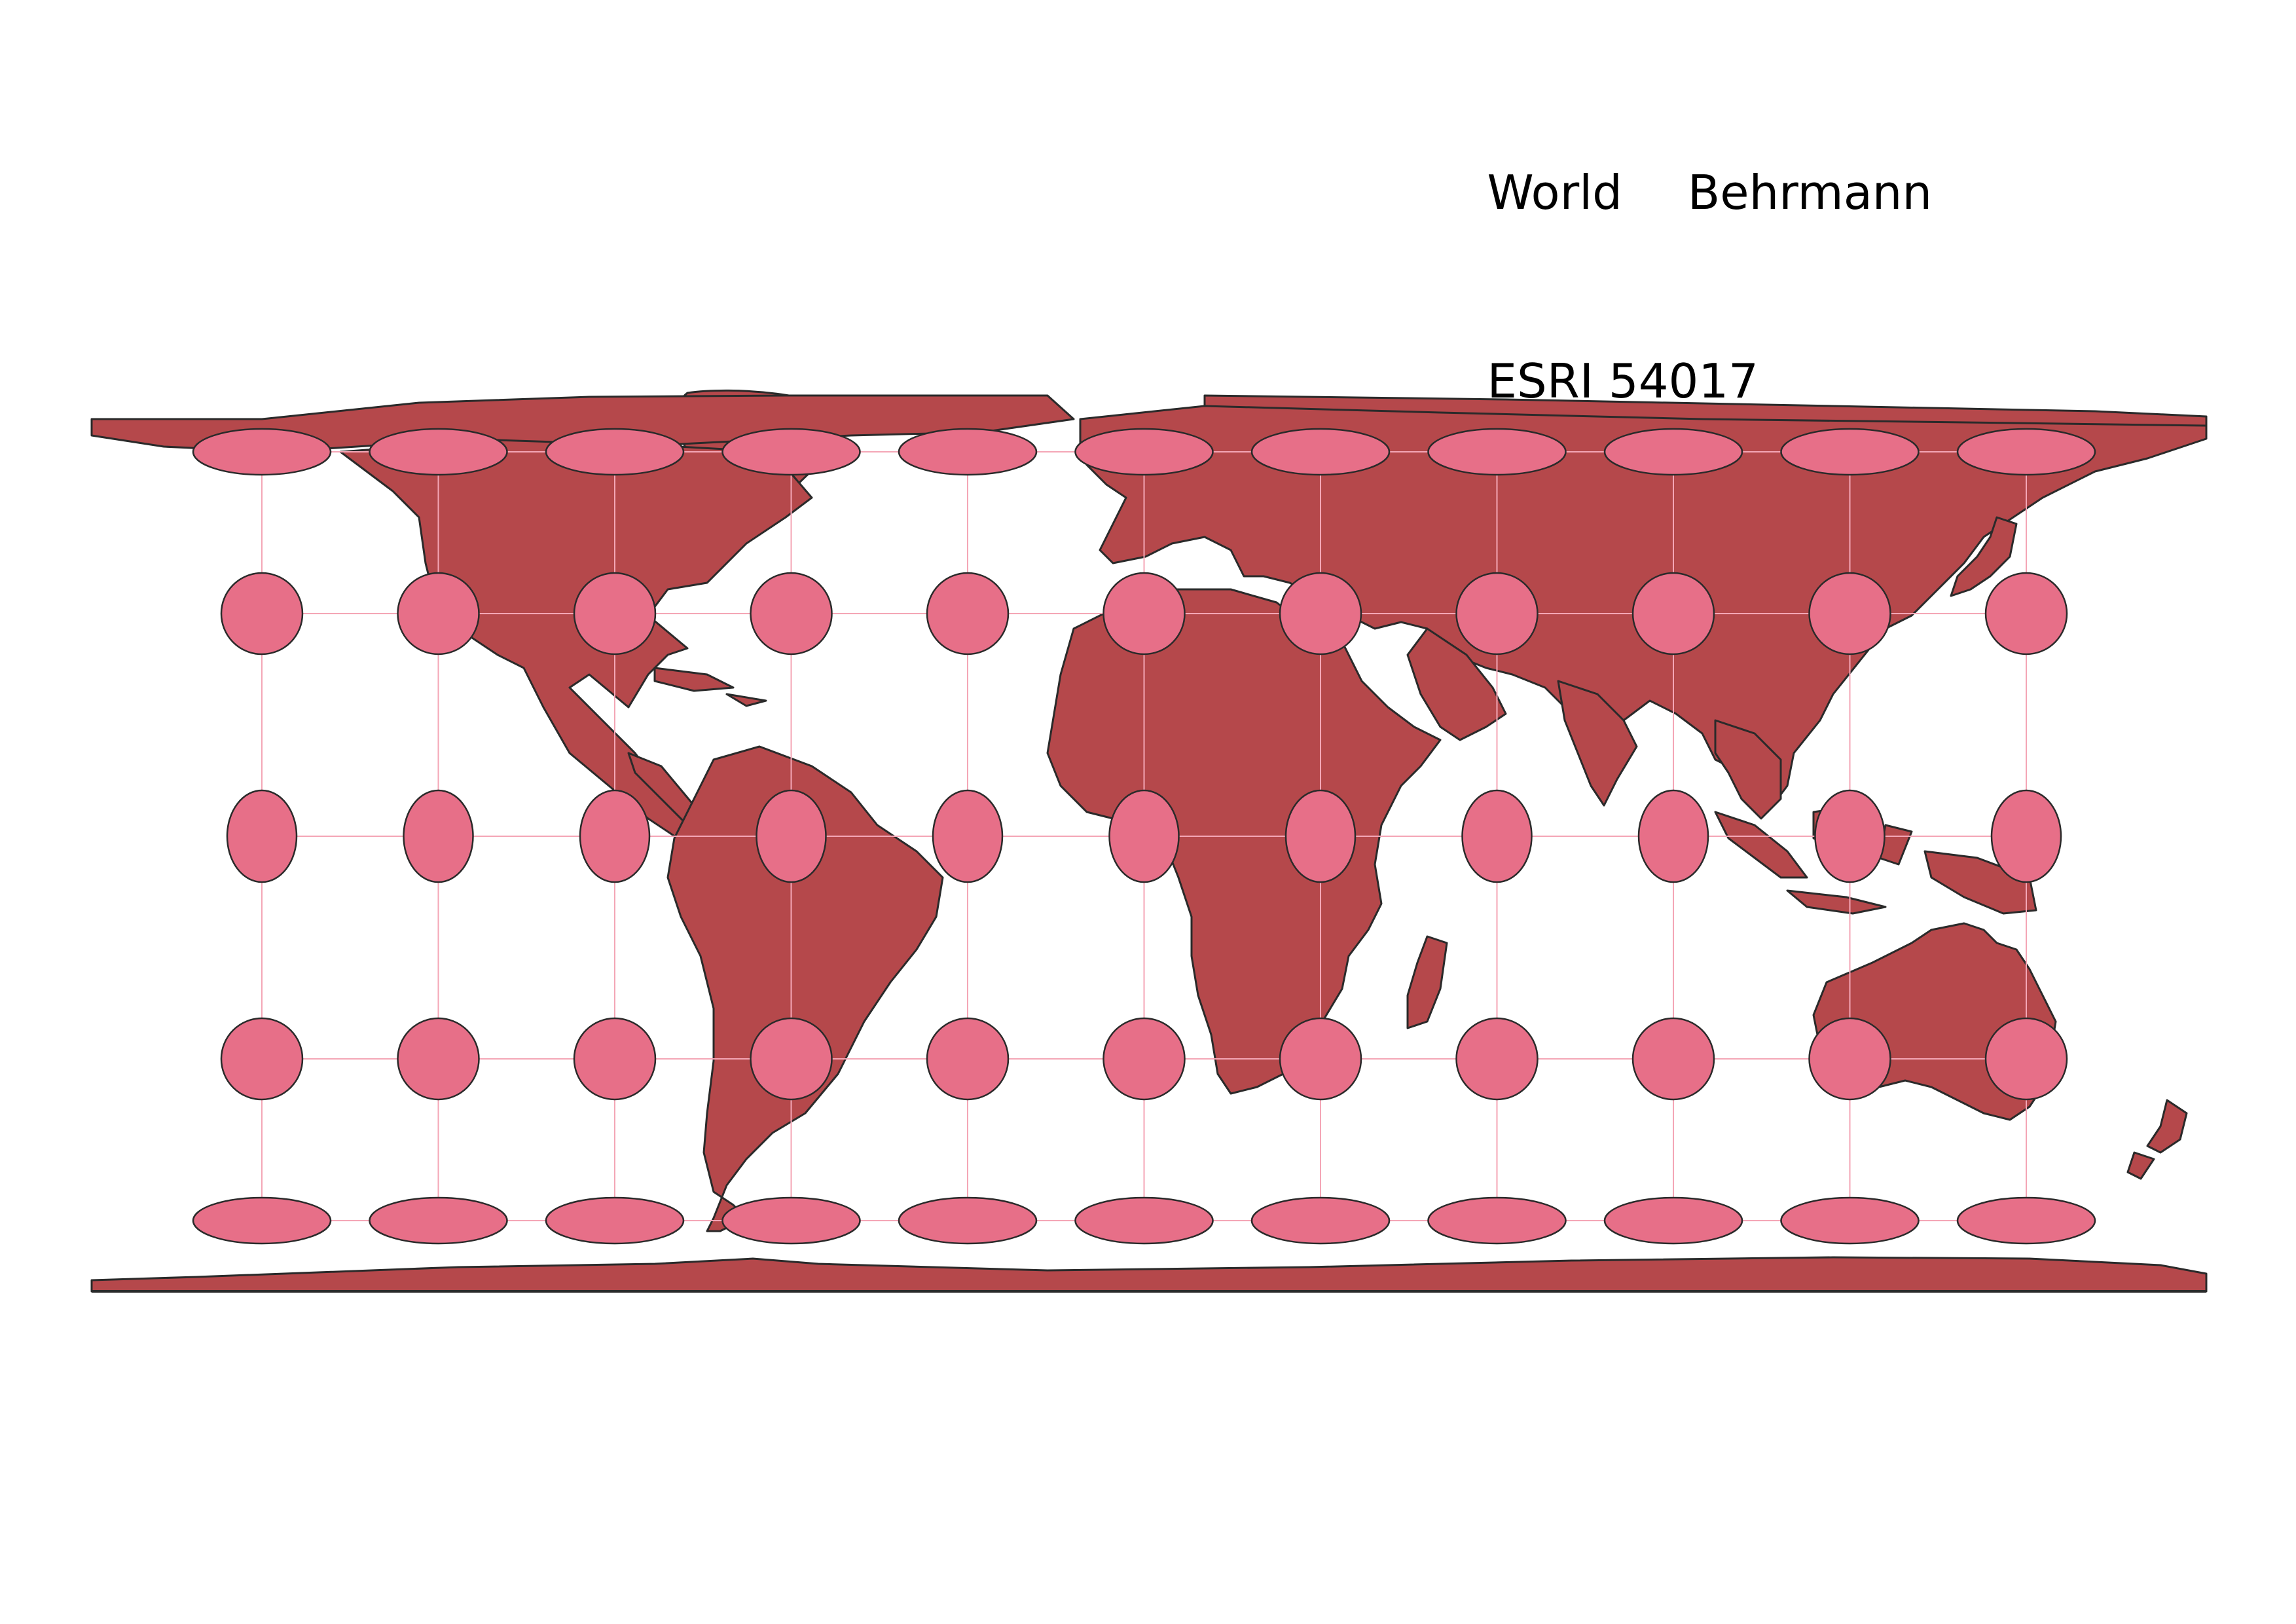 The width and height of the screenshot is (2296, 1624). I want to click on title-region: World, so click(1554, 192).